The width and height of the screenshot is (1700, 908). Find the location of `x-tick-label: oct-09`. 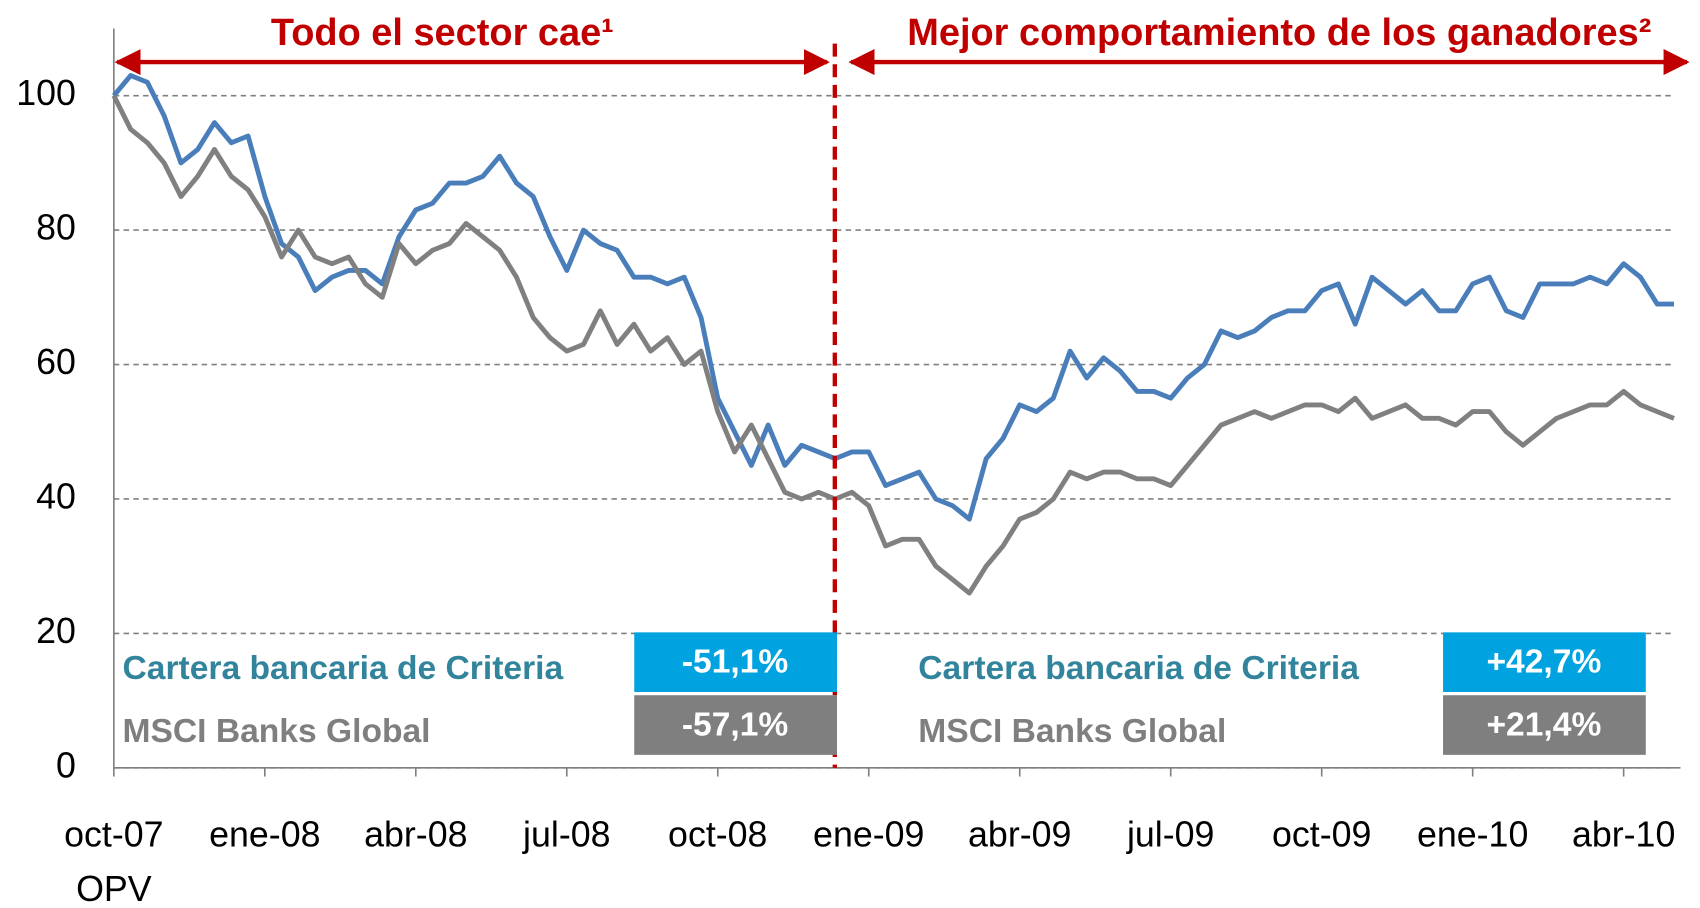

x-tick-label: oct-09 is located at coordinates (1321, 835).